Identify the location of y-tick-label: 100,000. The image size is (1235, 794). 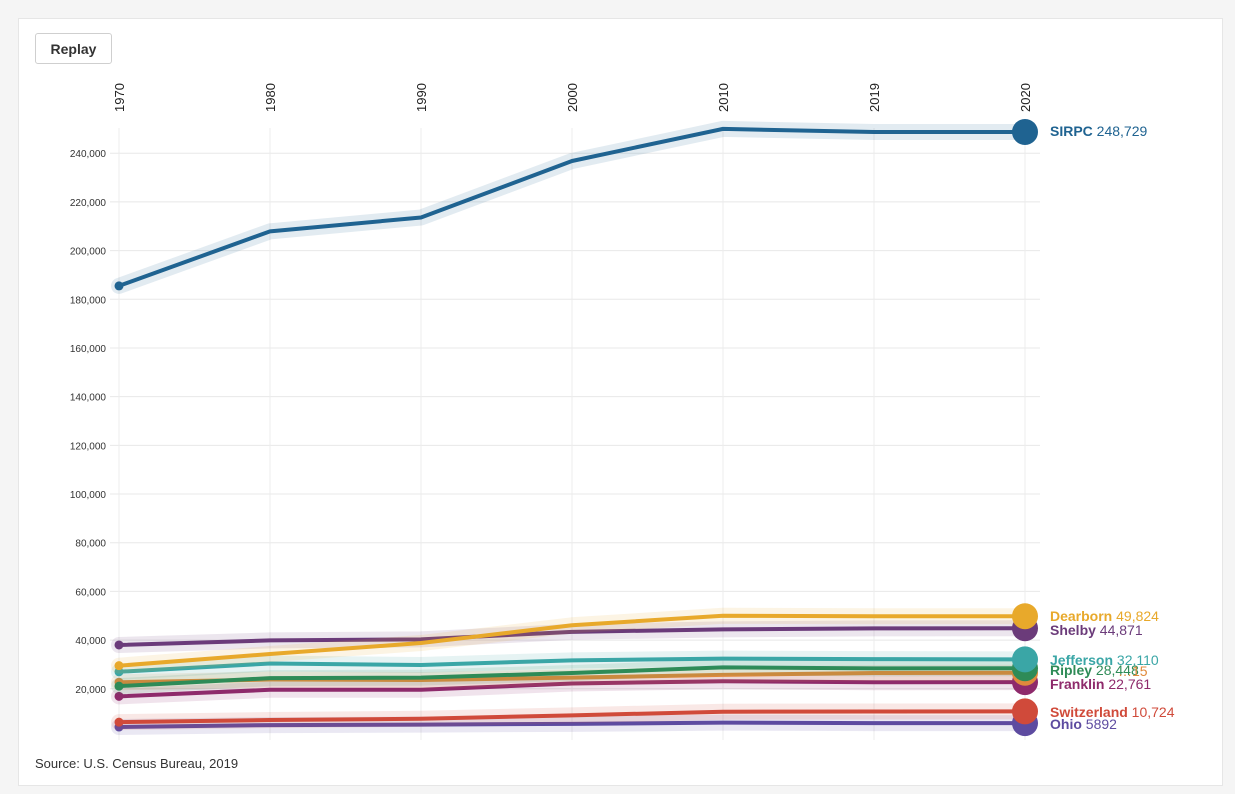
(88, 495).